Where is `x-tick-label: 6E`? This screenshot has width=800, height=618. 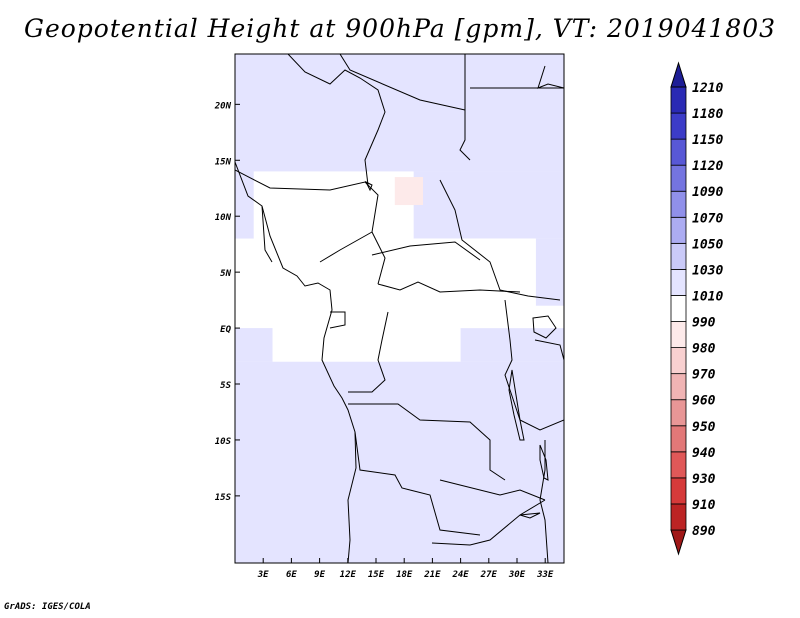 x-tick-label: 6E is located at coordinates (291, 575).